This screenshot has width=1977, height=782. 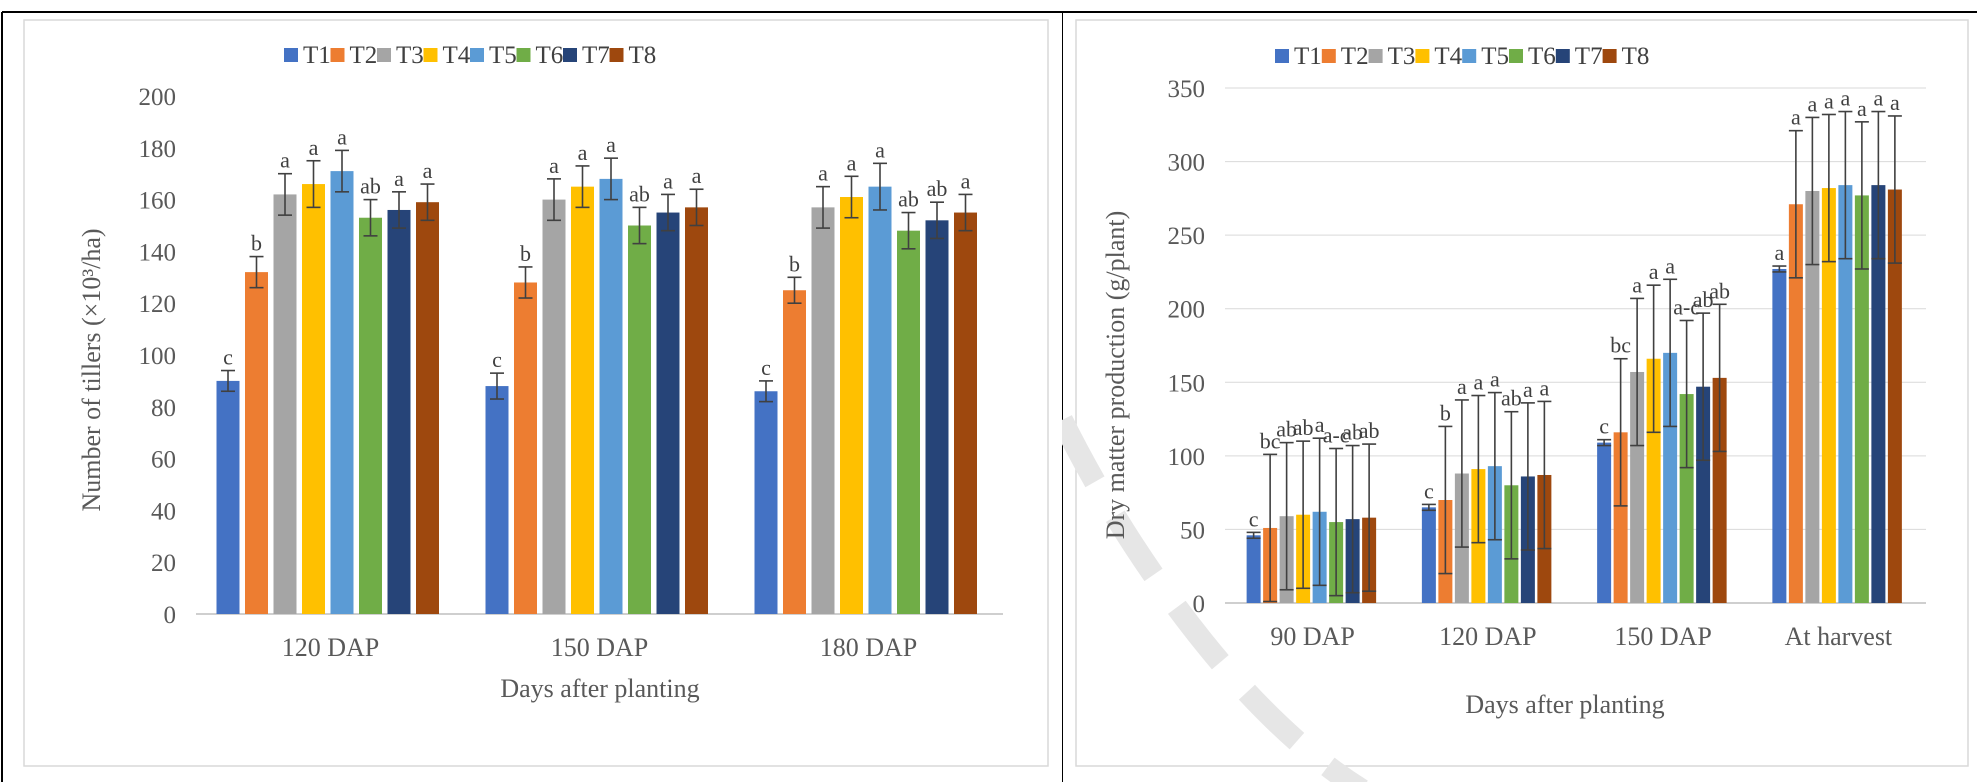 What do you see at coordinates (477, 55) in the screenshot?
I see `legend-swatch-t5` at bounding box center [477, 55].